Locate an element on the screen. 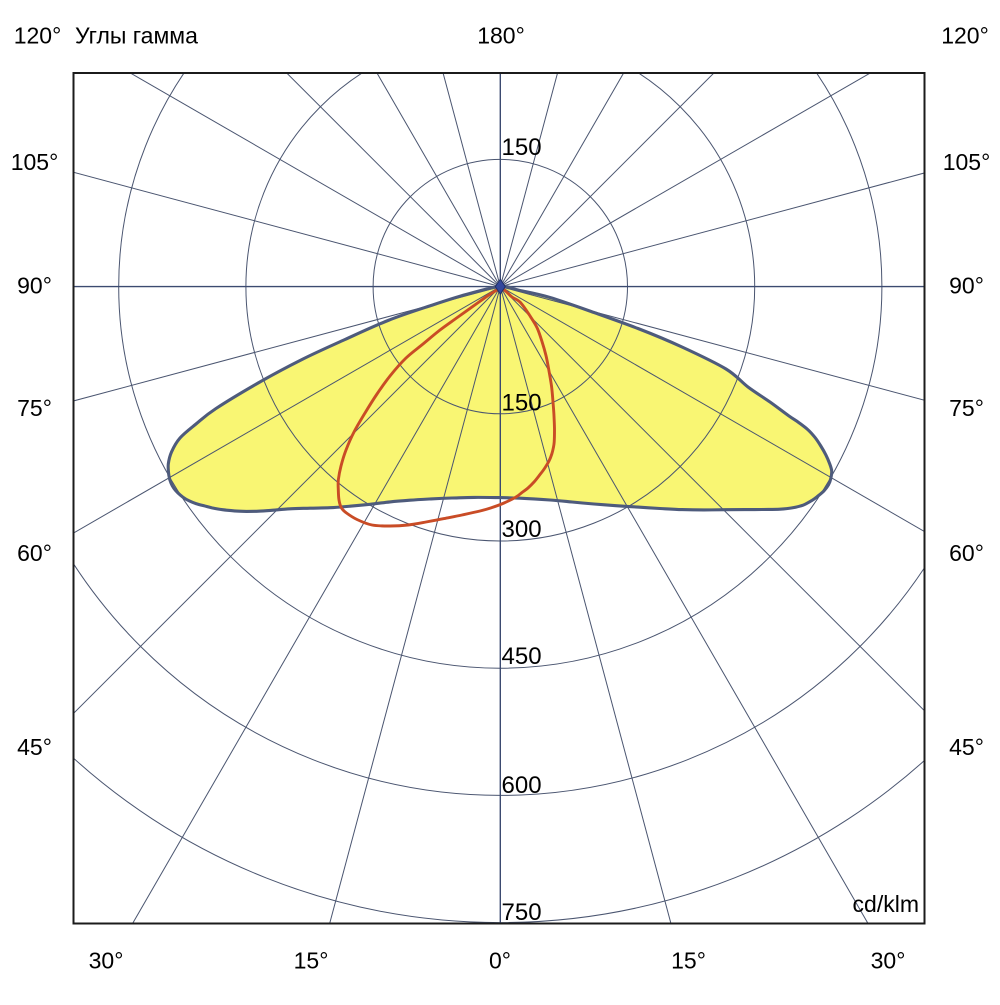 This screenshot has width=1000, height=1005. svg-text: 180° is located at coordinates (501, 36).